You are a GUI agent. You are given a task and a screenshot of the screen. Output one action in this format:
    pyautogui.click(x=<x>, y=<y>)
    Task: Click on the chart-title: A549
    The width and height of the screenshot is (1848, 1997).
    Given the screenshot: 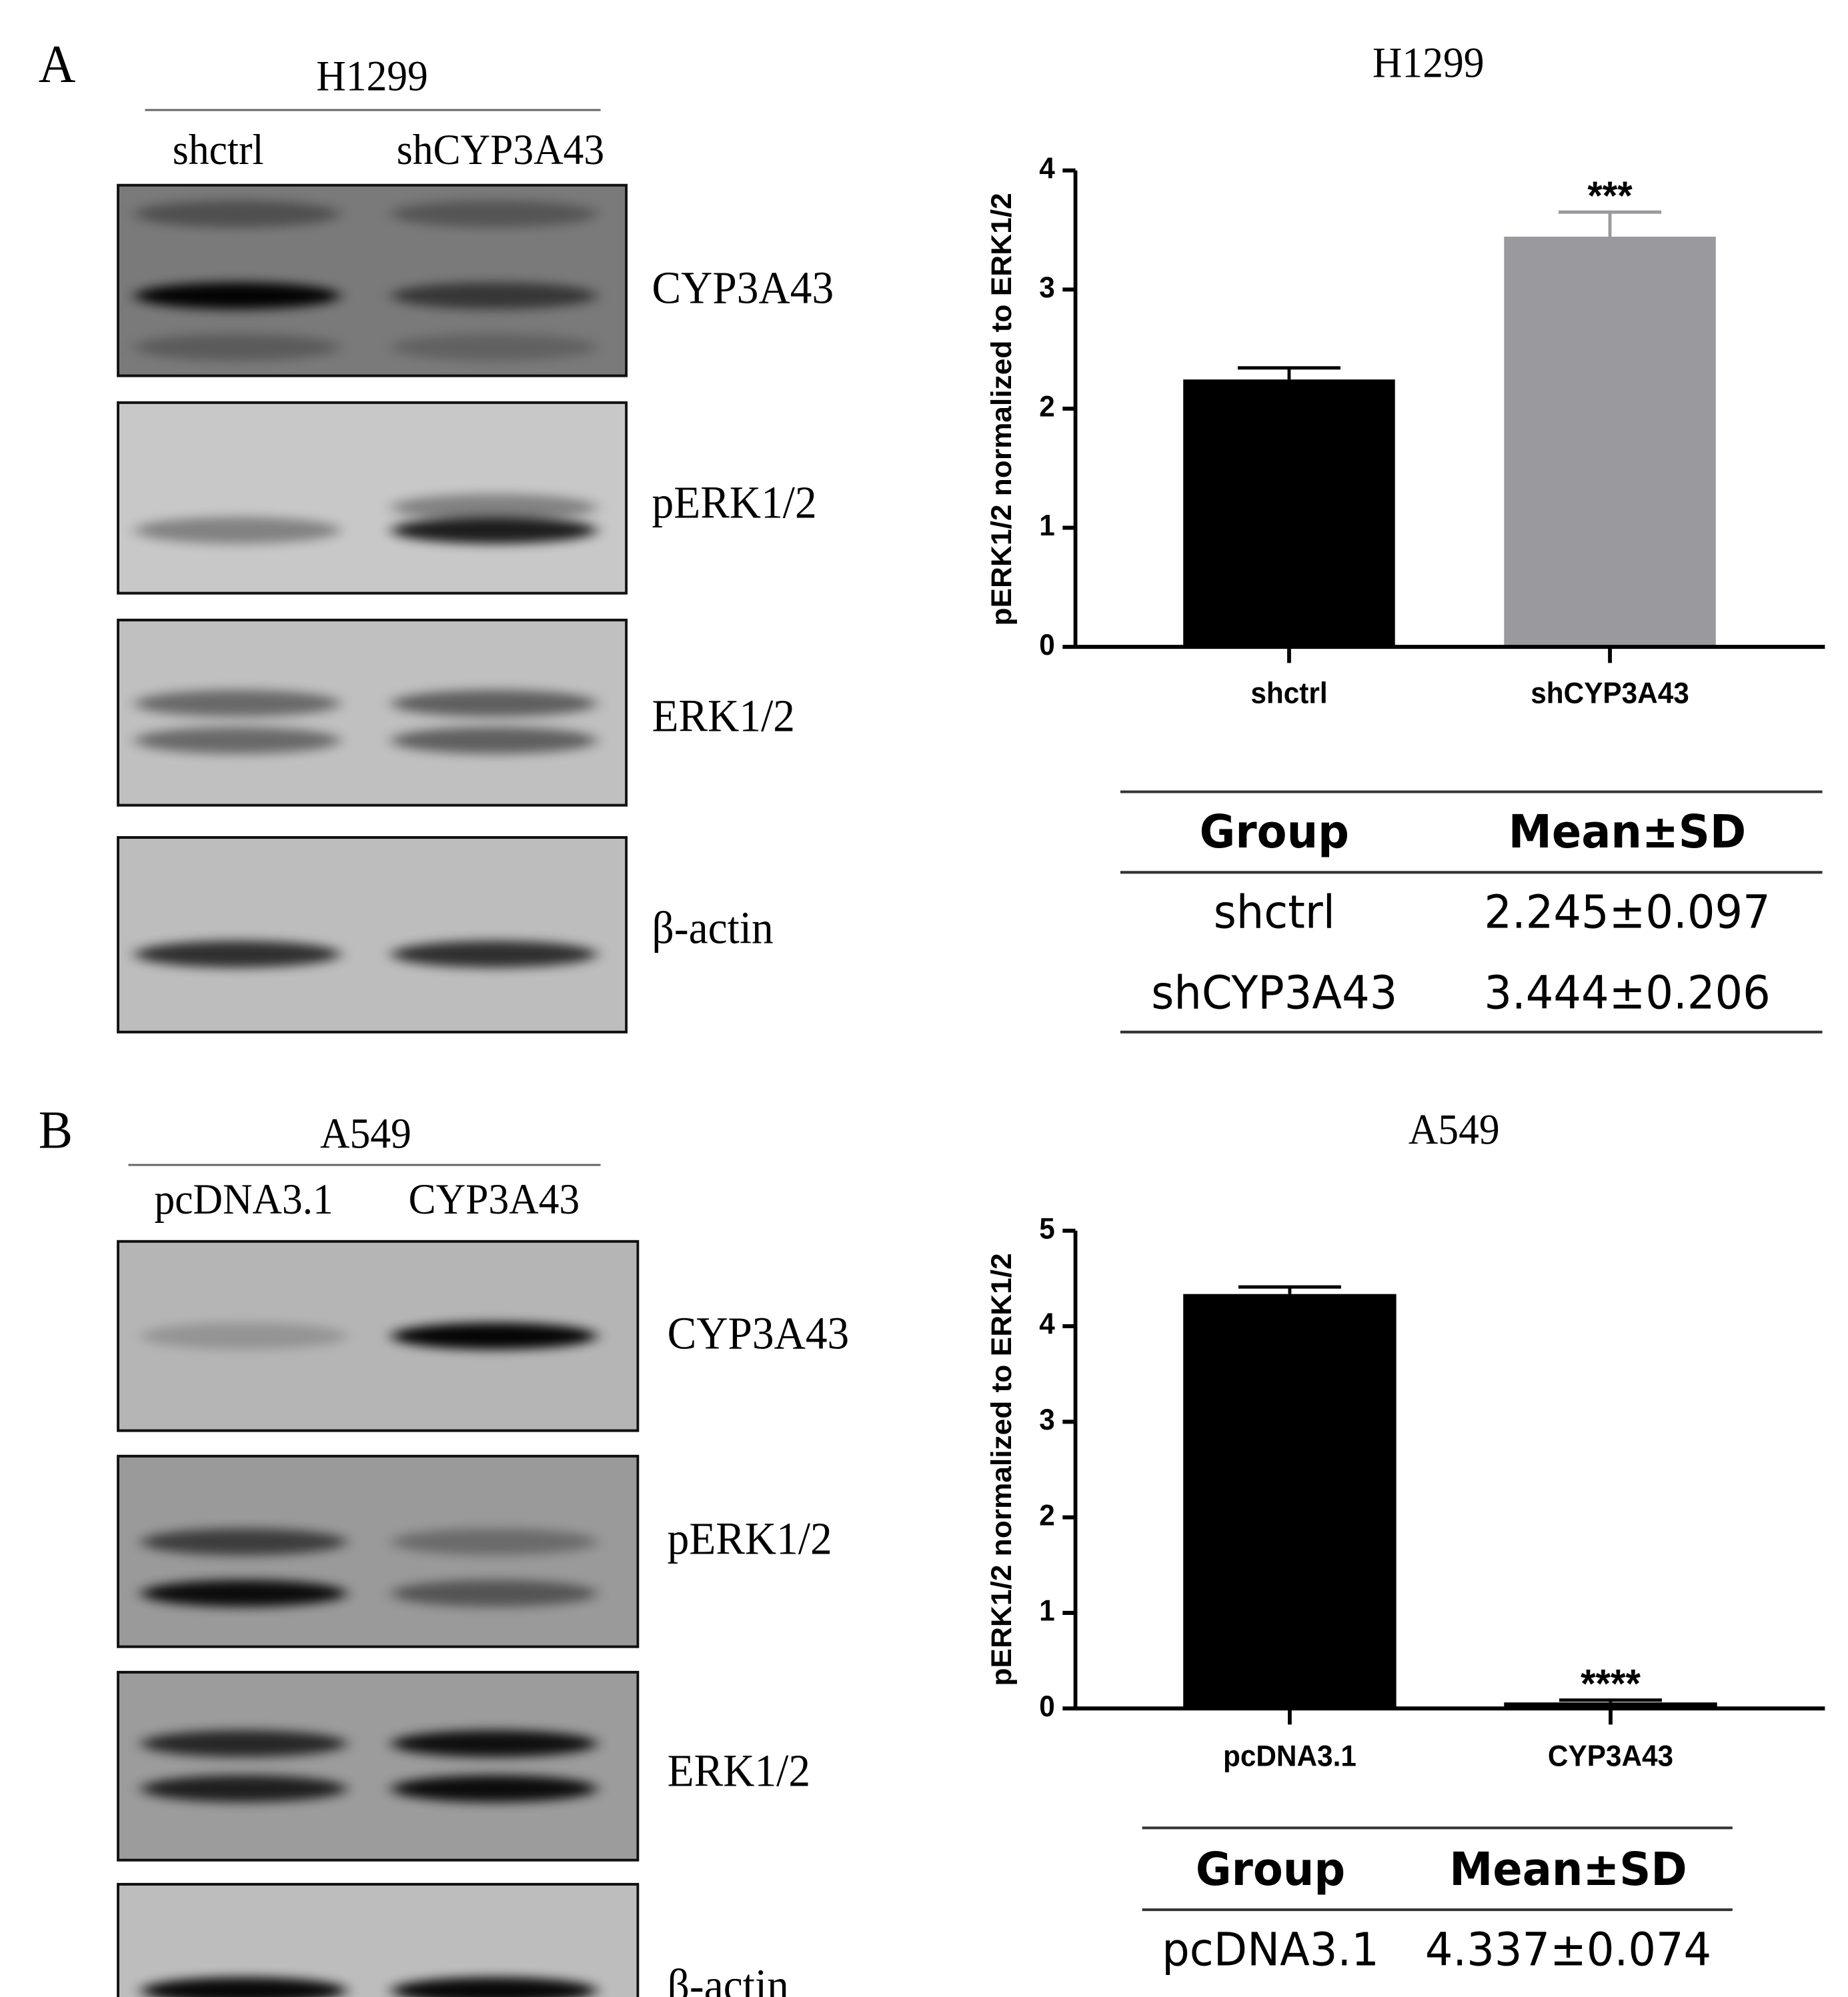 What is the action you would take?
    pyautogui.click(x=1454, y=1130)
    